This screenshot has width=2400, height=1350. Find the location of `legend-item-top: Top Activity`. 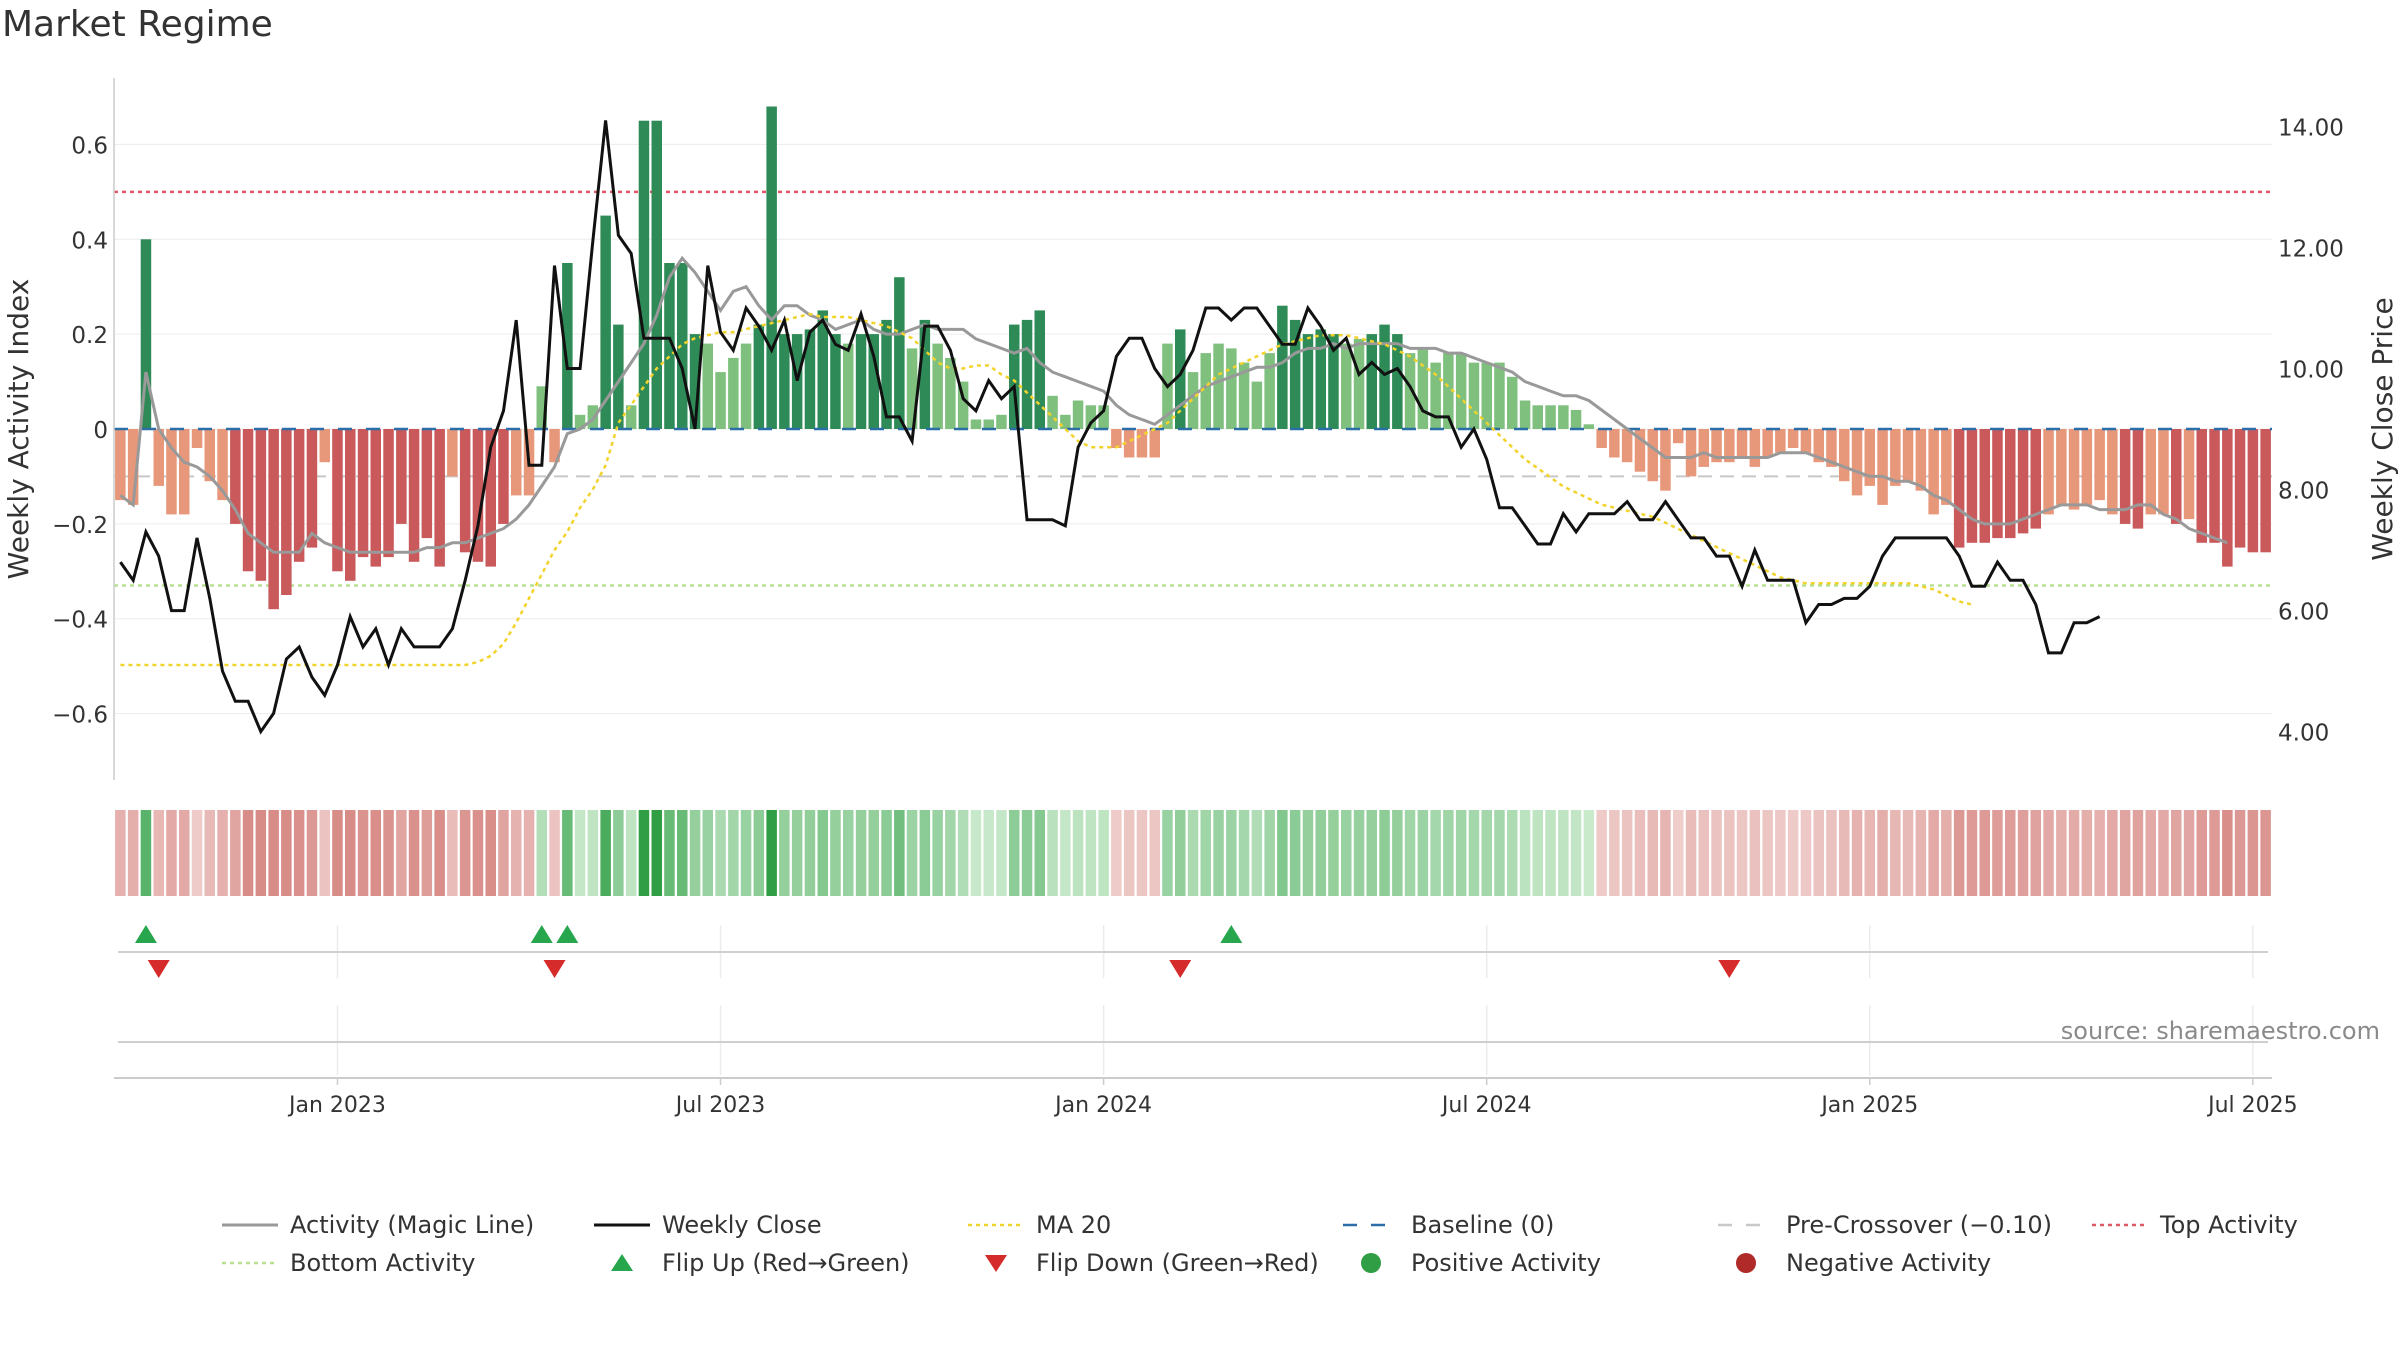

legend-item-top: Top Activity is located at coordinates (2195, 1225).